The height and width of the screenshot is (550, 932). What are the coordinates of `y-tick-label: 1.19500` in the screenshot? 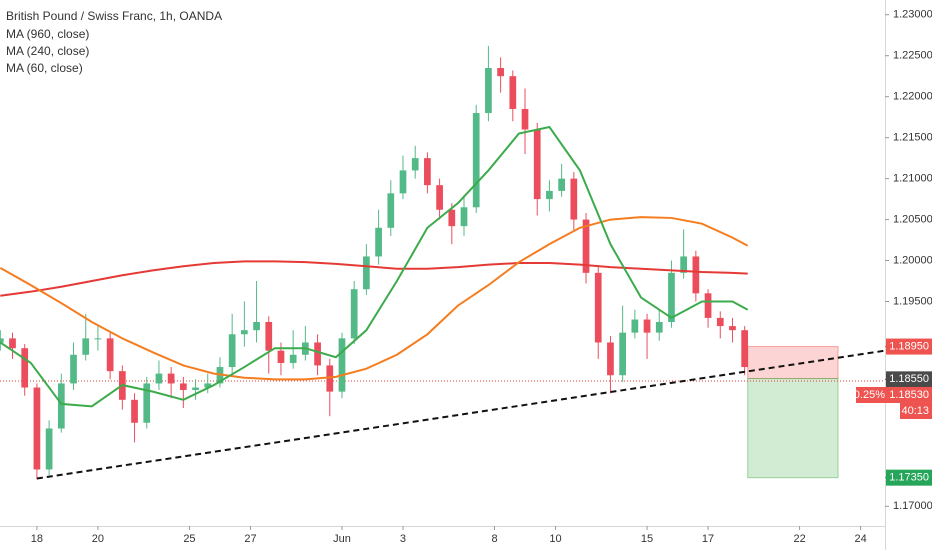 It's located at (912, 301).